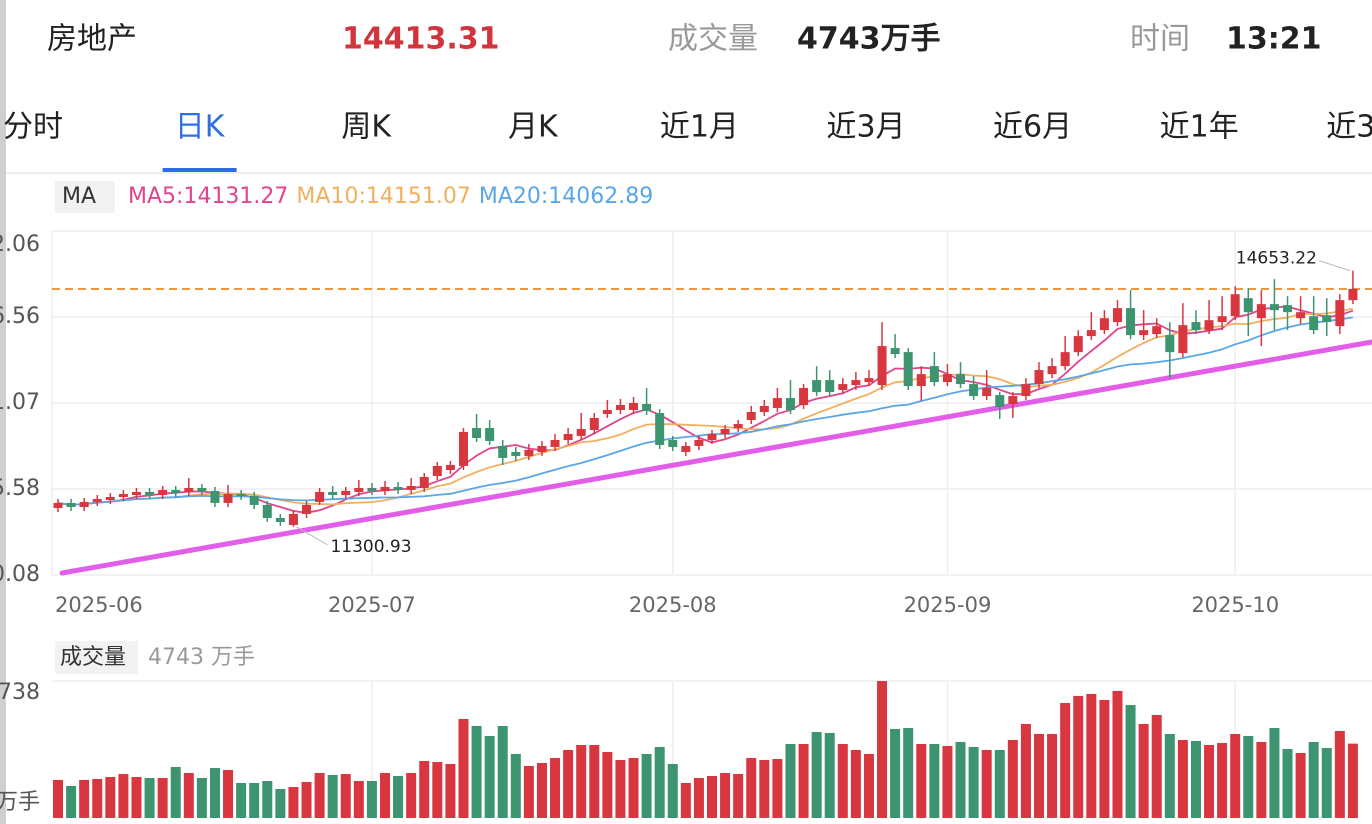 The image size is (1372, 824). Describe the element at coordinates (948, 605) in the screenshot. I see `x-tick-label: 2025-09` at that location.